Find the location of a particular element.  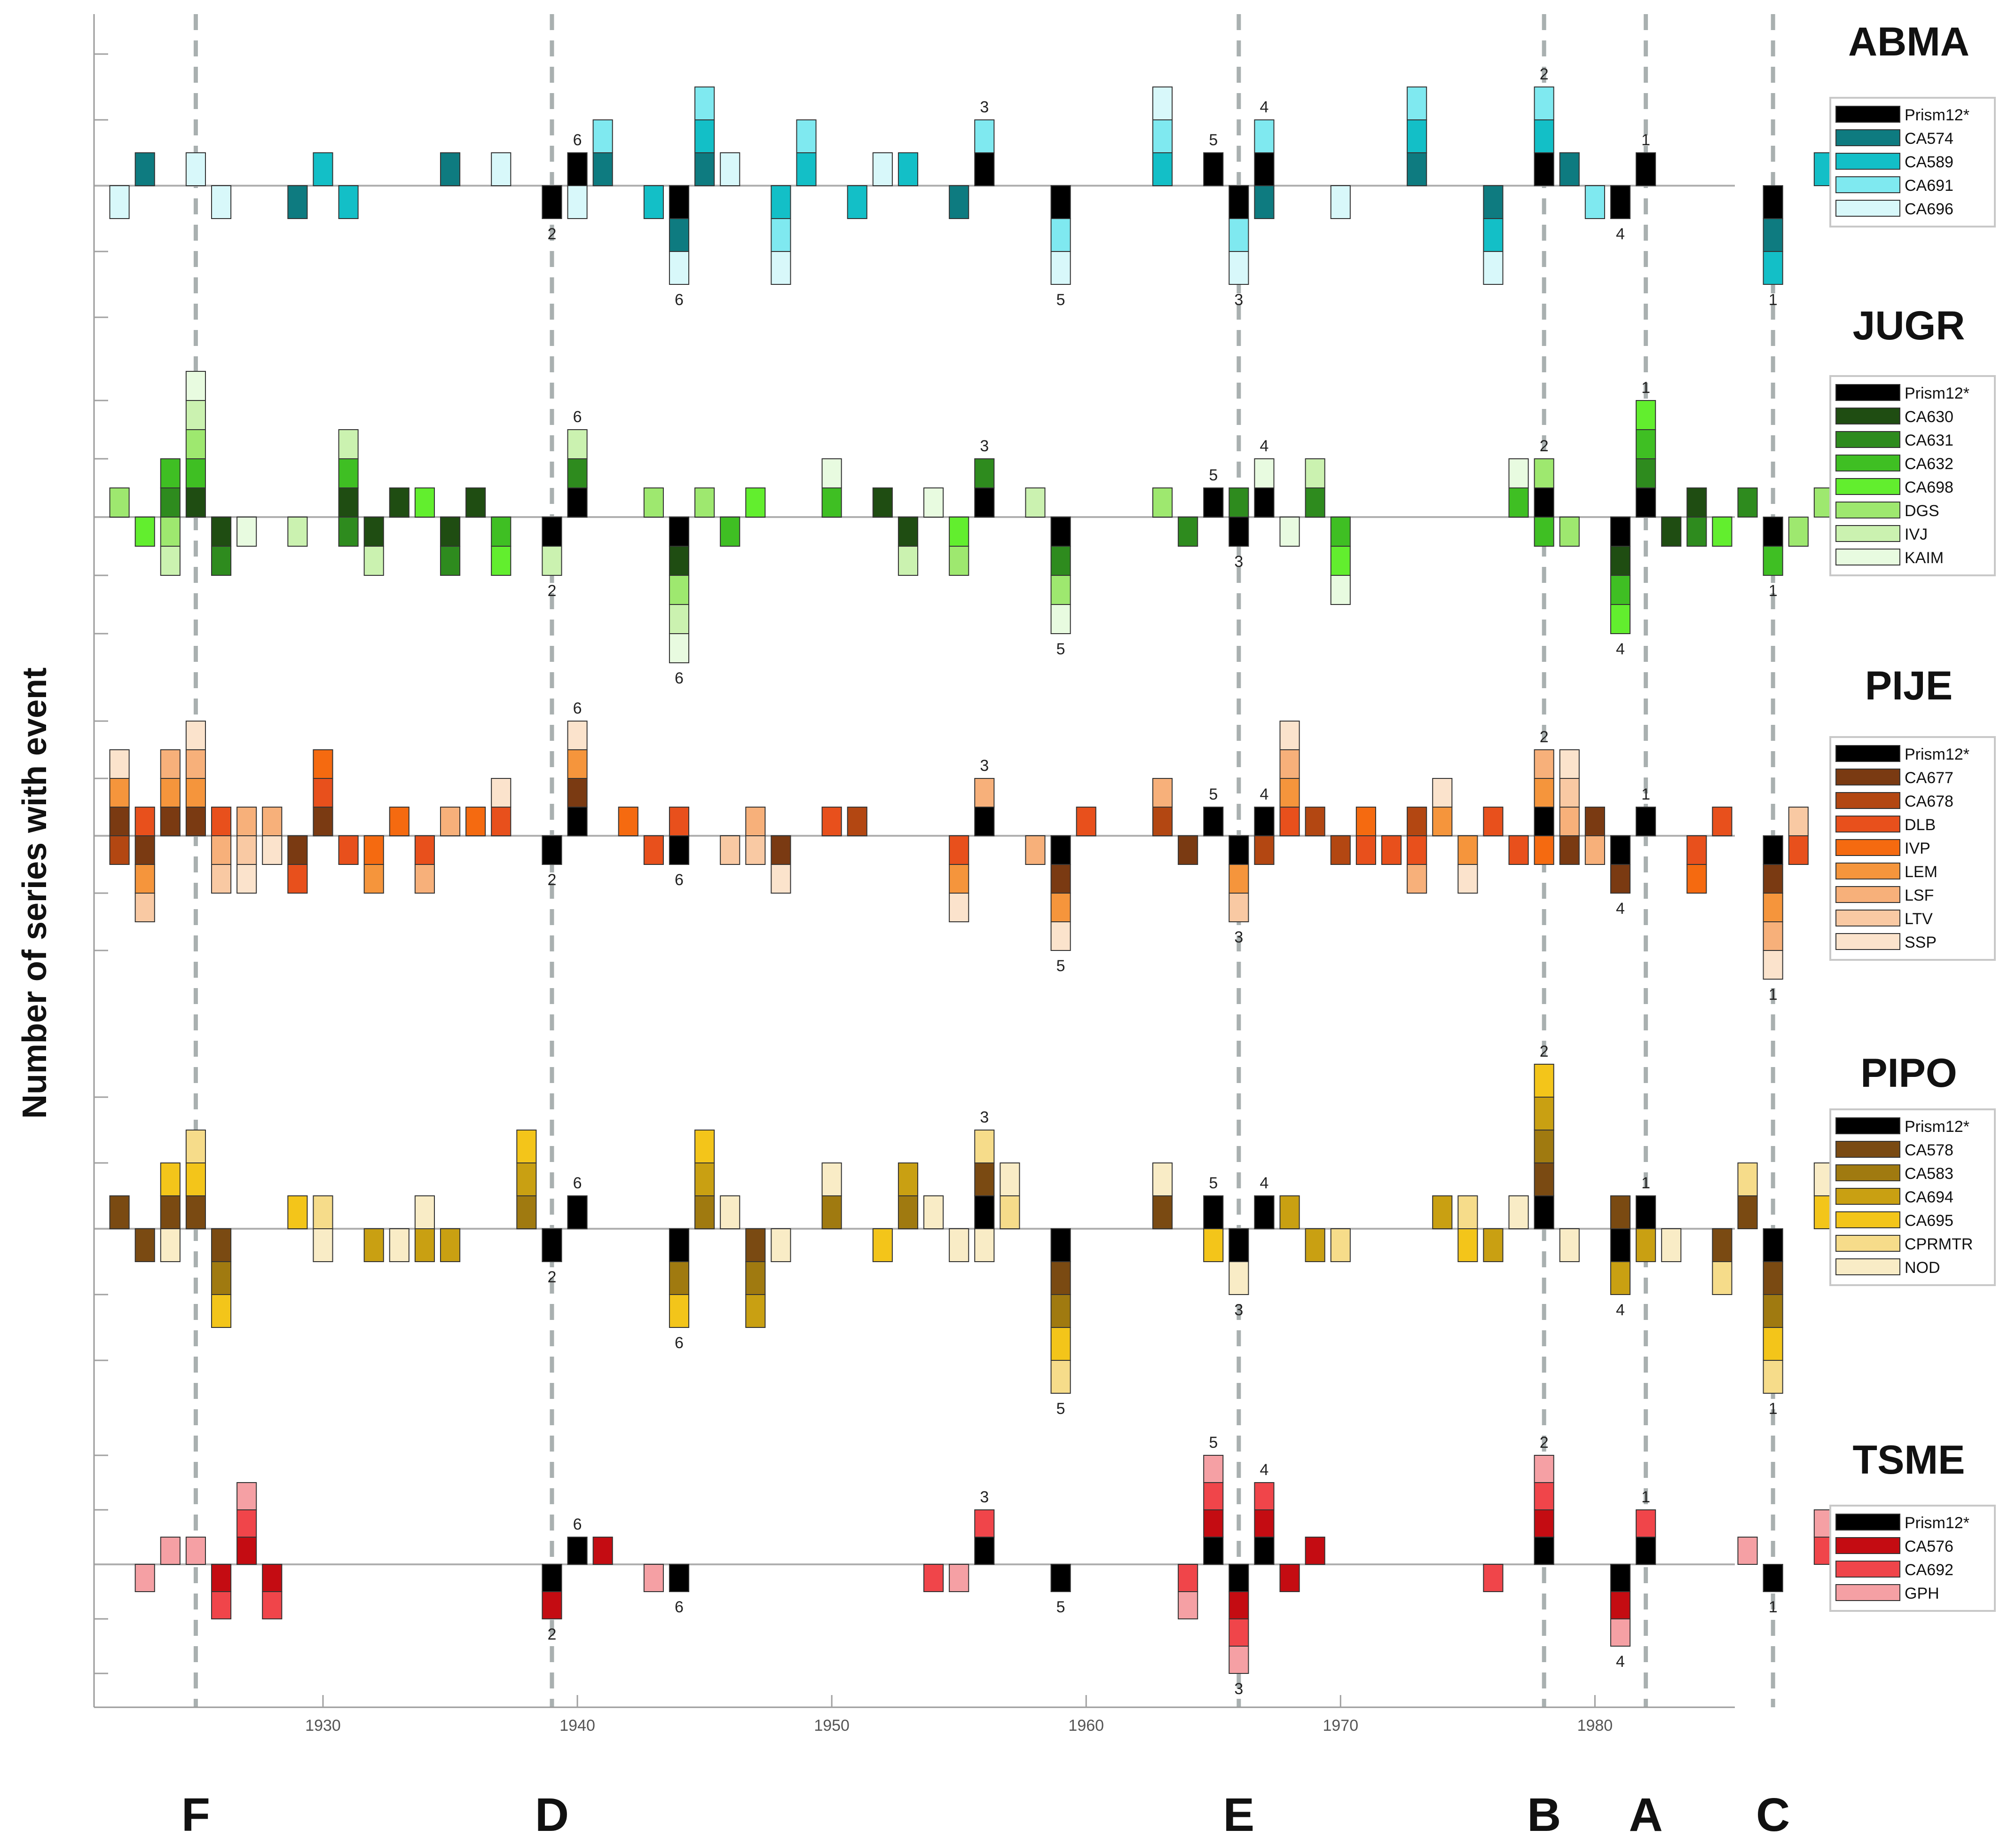

bar-segment-gph is located at coordinates (171, 1551).